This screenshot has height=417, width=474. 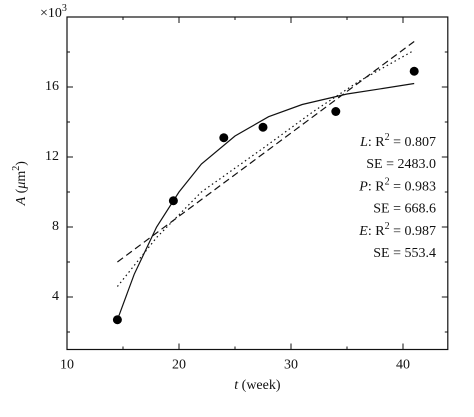 I want to click on model-name: L, so click(x=363, y=142).